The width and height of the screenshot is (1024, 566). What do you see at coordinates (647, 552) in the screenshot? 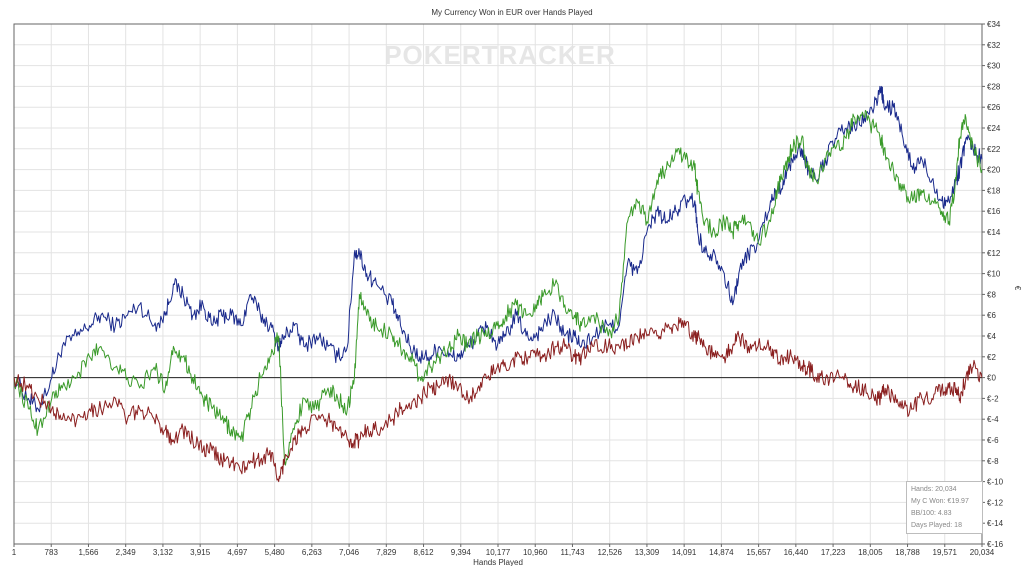
I see `x-tick-label: 13,309` at bounding box center [647, 552].